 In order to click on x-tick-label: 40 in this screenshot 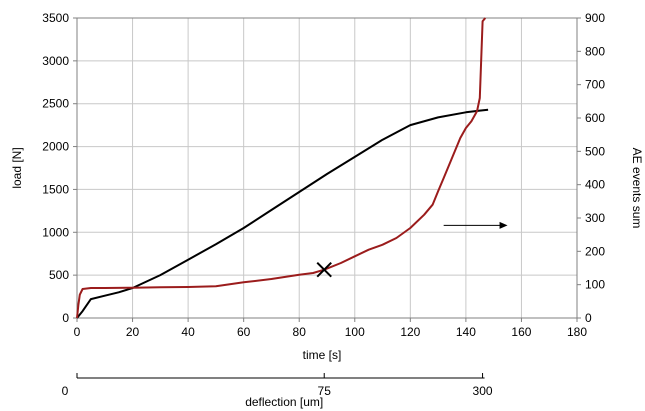, I will do `click(188, 332)`.